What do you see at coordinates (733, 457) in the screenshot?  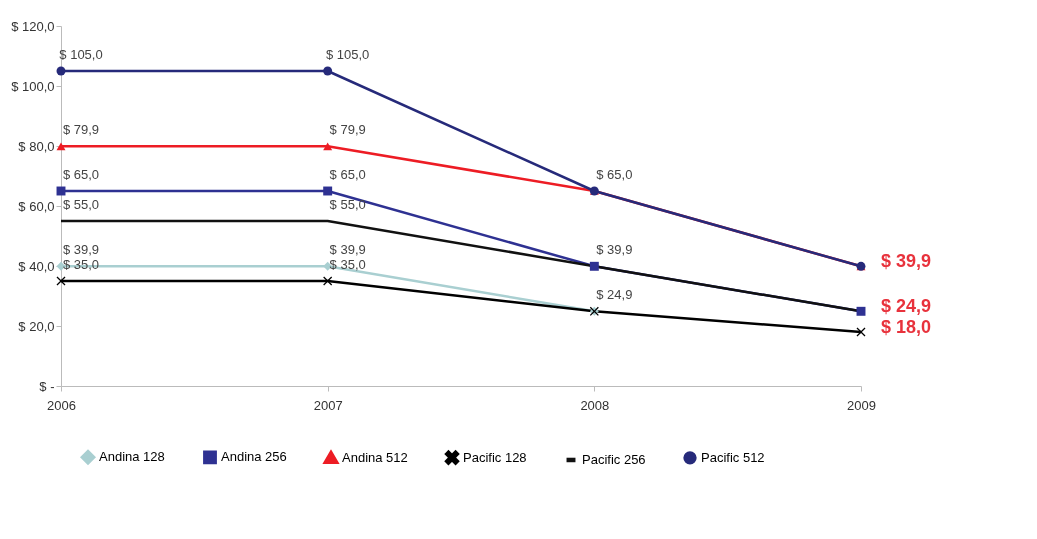 I see `legend-label: Pacific 512` at bounding box center [733, 457].